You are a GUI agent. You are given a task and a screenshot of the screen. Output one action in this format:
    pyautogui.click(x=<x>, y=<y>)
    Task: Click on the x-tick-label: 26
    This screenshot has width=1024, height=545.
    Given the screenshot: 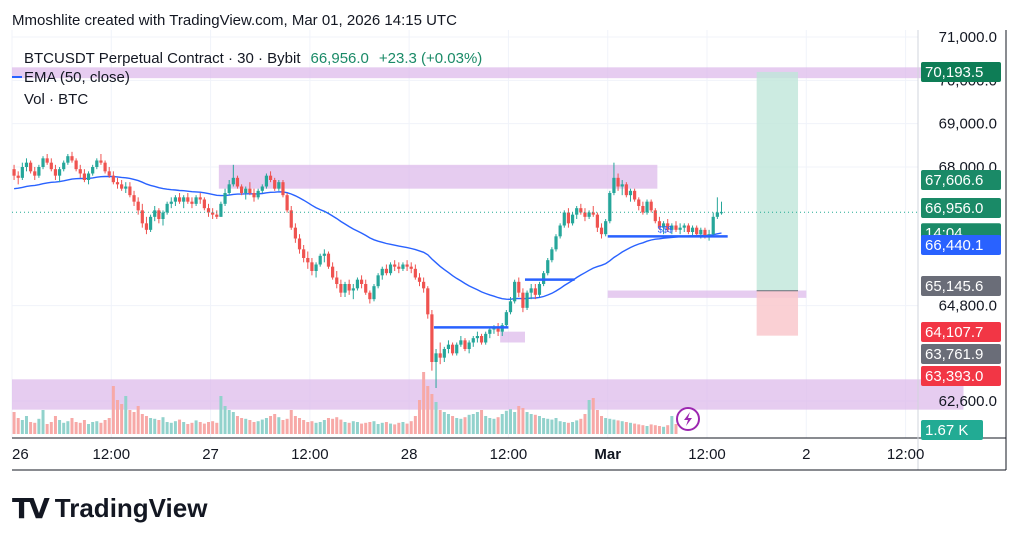 What is the action you would take?
    pyautogui.click(x=20, y=454)
    